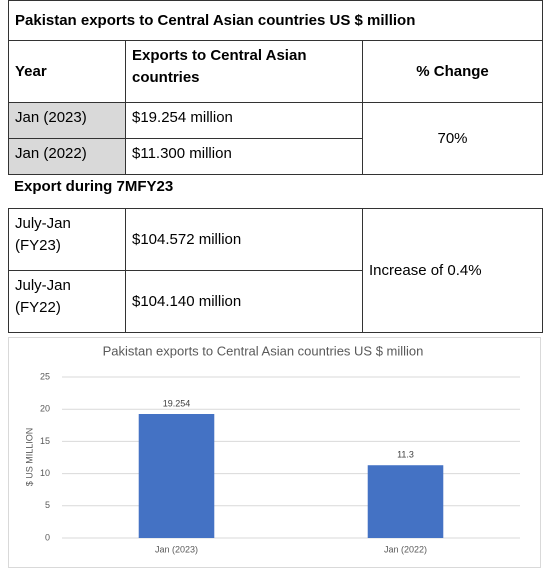 This screenshot has height=583, width=550. Describe the element at coordinates (176, 549) in the screenshot. I see `x-tick-label: Jan (2023)` at that location.